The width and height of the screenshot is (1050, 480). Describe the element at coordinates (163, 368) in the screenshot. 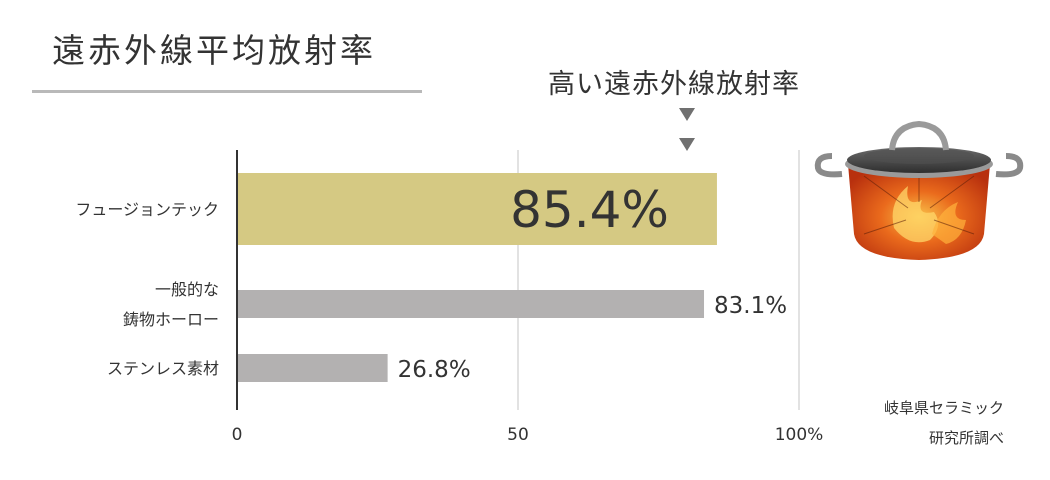

I see `category-label: ステンレス素材` at that location.